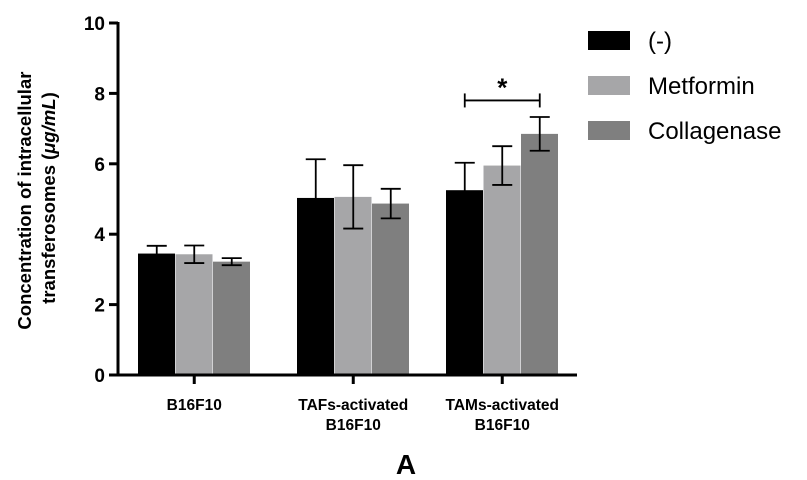 This screenshot has width=807, height=480. What do you see at coordinates (464, 282) in the screenshot?
I see `bar--2` at bounding box center [464, 282].